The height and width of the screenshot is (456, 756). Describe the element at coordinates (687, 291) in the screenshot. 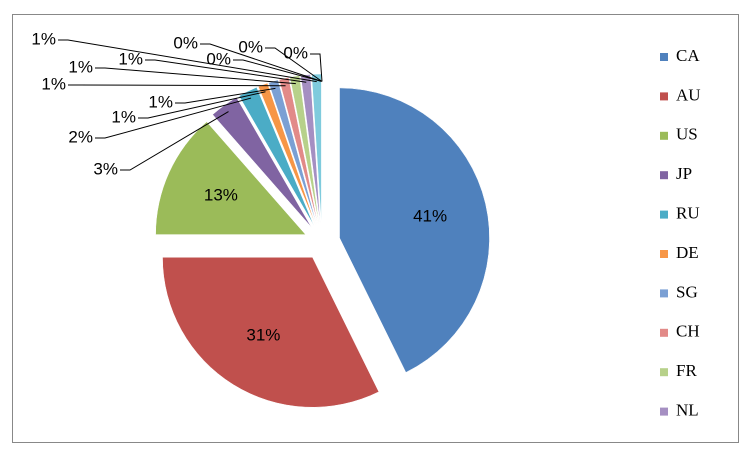

I see `legend-label: SG` at that location.